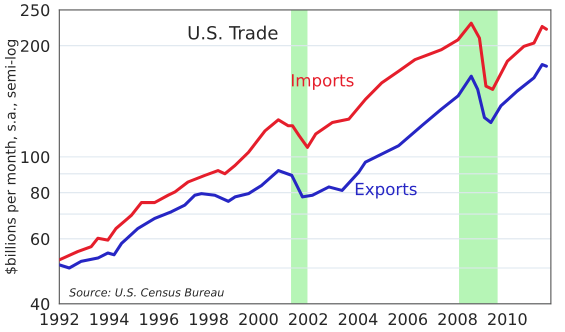 The image size is (565, 332). What do you see at coordinates (35, 46) in the screenshot?
I see `y-tick-label: 200` at bounding box center [35, 46].